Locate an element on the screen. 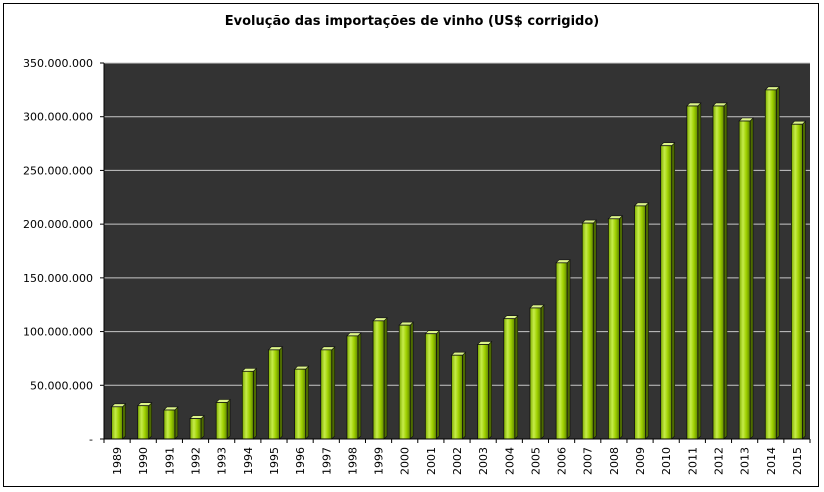 This screenshot has height=492, width=824. x-tick-label: 2011 is located at coordinates (692, 461).